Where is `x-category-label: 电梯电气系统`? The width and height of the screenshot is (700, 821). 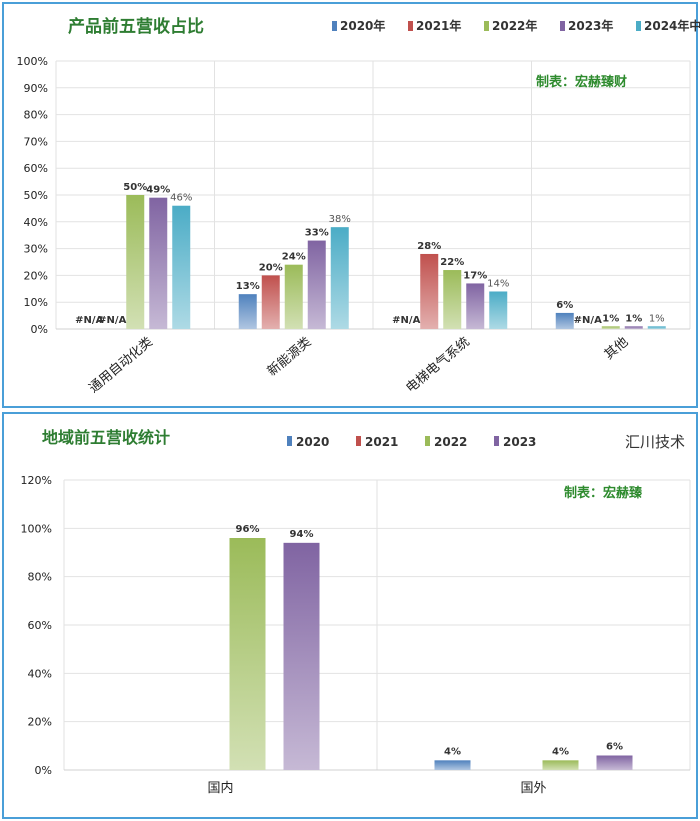 x-category-label: 电梯电气系统 is located at coordinates (438, 365).